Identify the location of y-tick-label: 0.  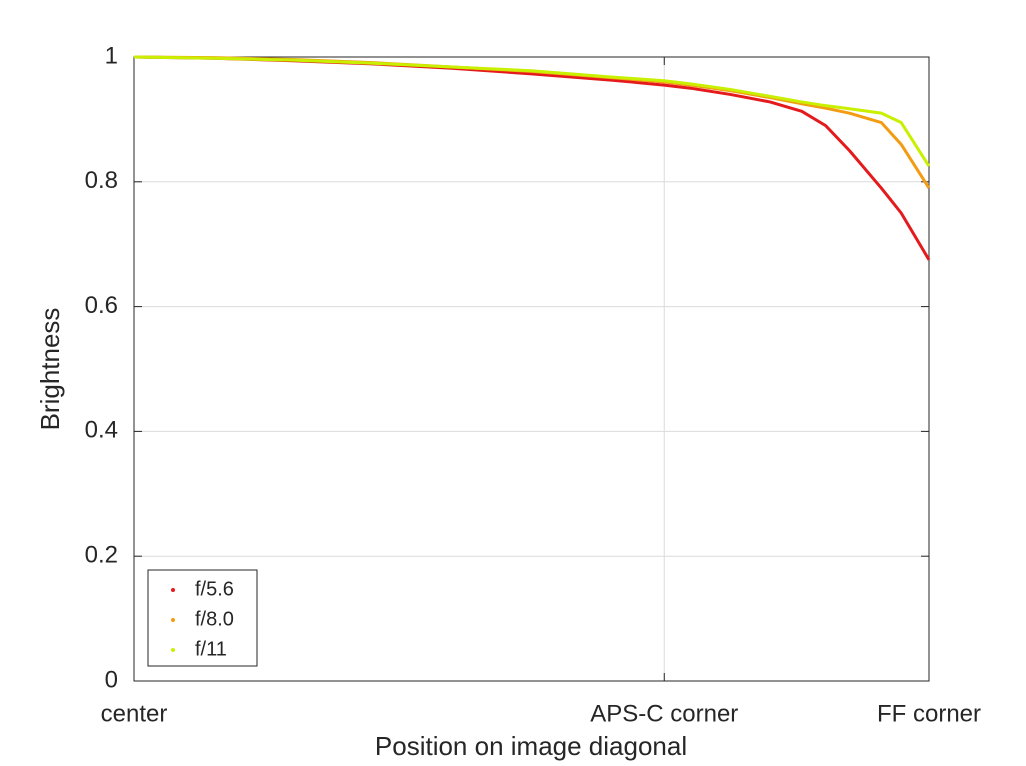
(111, 679).